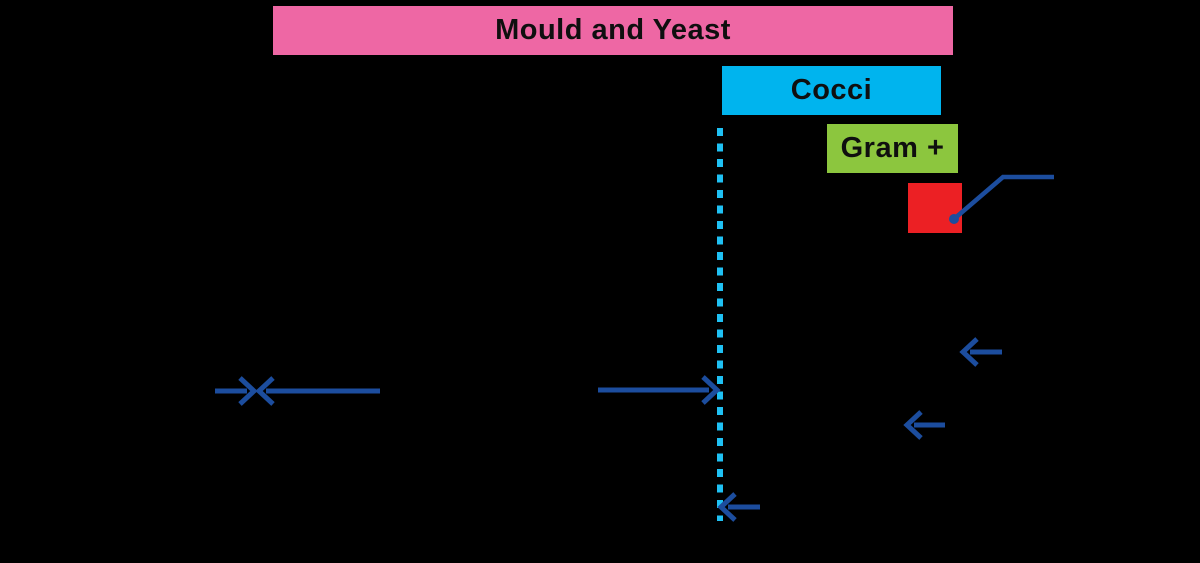  What do you see at coordinates (935, 208) in the screenshot?
I see `red-square-marker` at bounding box center [935, 208].